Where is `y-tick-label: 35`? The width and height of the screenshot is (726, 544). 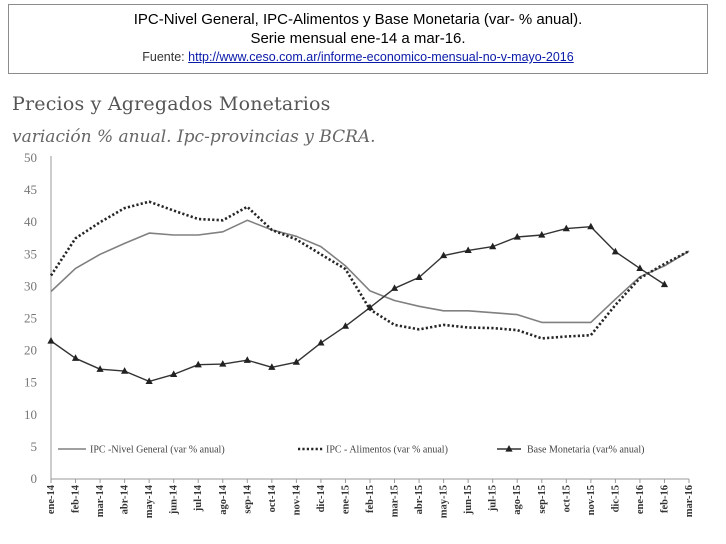
y-tick-label: 35 is located at coordinates (30, 253).